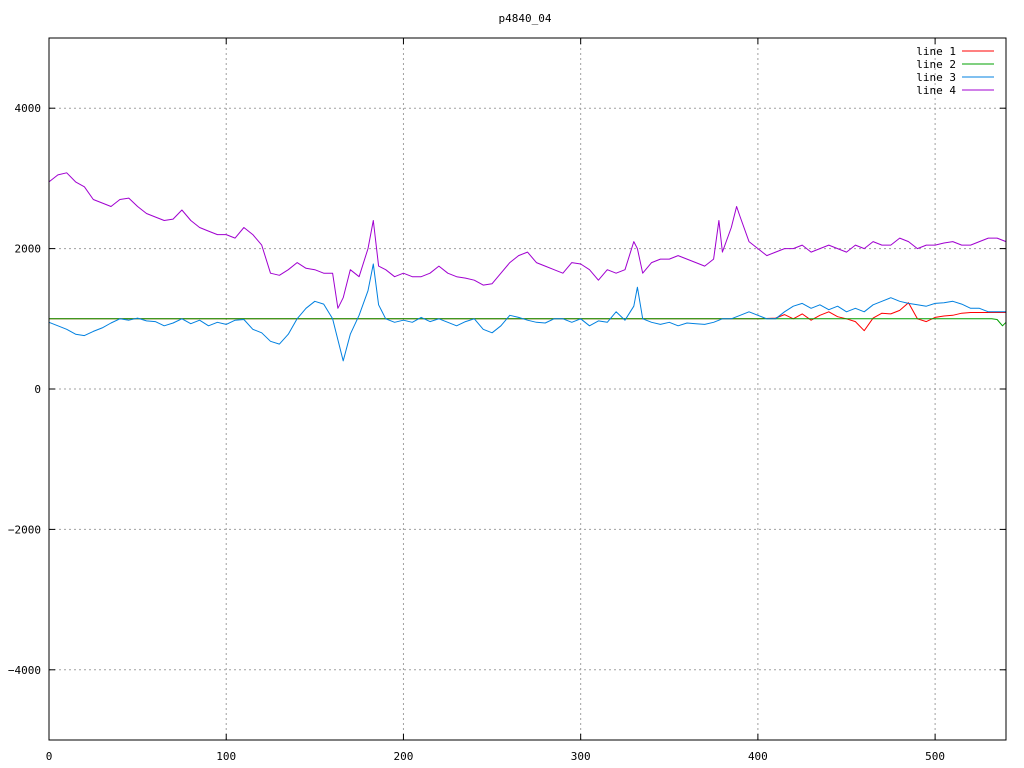  What do you see at coordinates (581, 756) in the screenshot?
I see `x-tick-label: 300` at bounding box center [581, 756].